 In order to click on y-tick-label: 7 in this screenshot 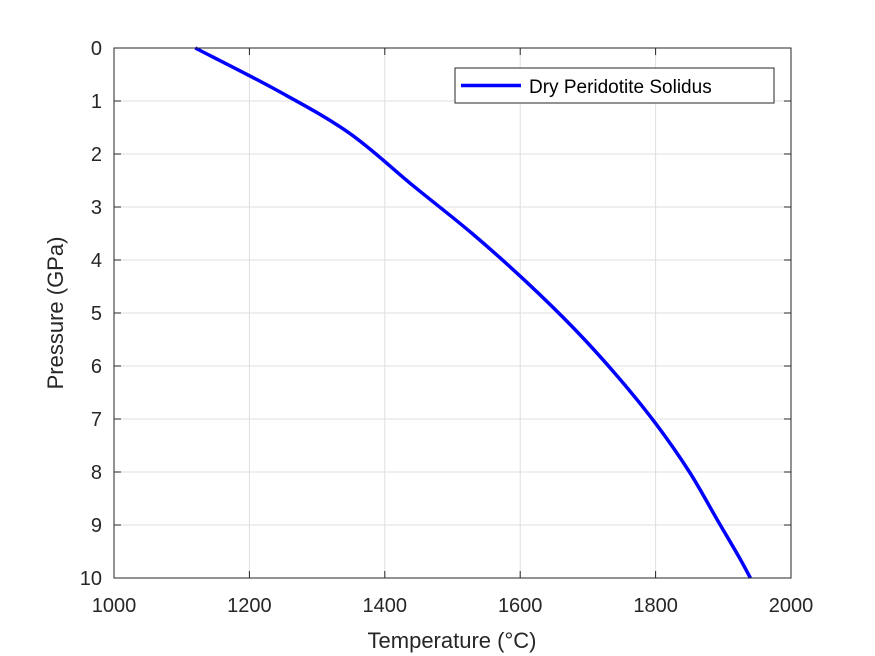, I will do `click(96, 420)`.